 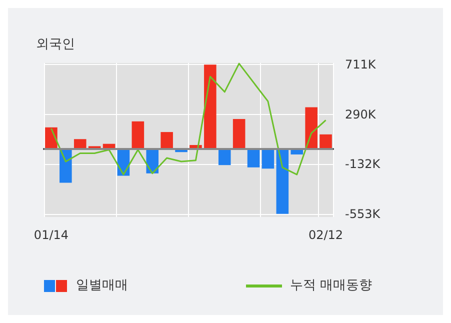 I want to click on legend-label: 누적 매매동향, so click(x=331, y=285).